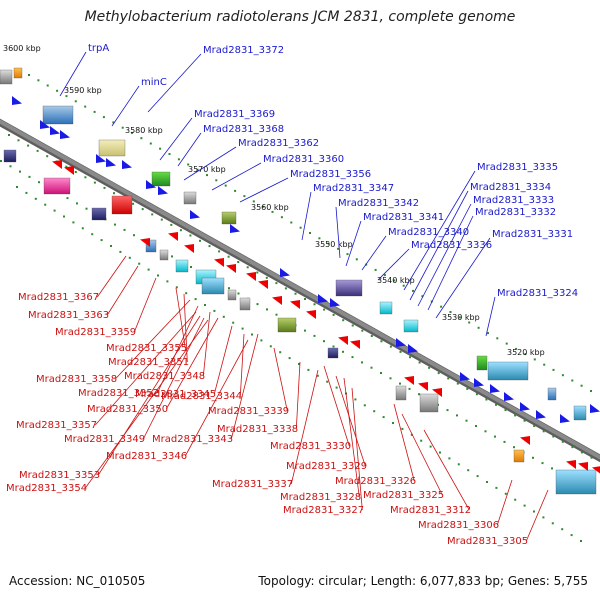 The width and height of the screenshot is (600, 600). Describe the element at coordinates (532, 234) in the screenshot. I see `gene-label-forward: Mrad2831_3331` at that location.